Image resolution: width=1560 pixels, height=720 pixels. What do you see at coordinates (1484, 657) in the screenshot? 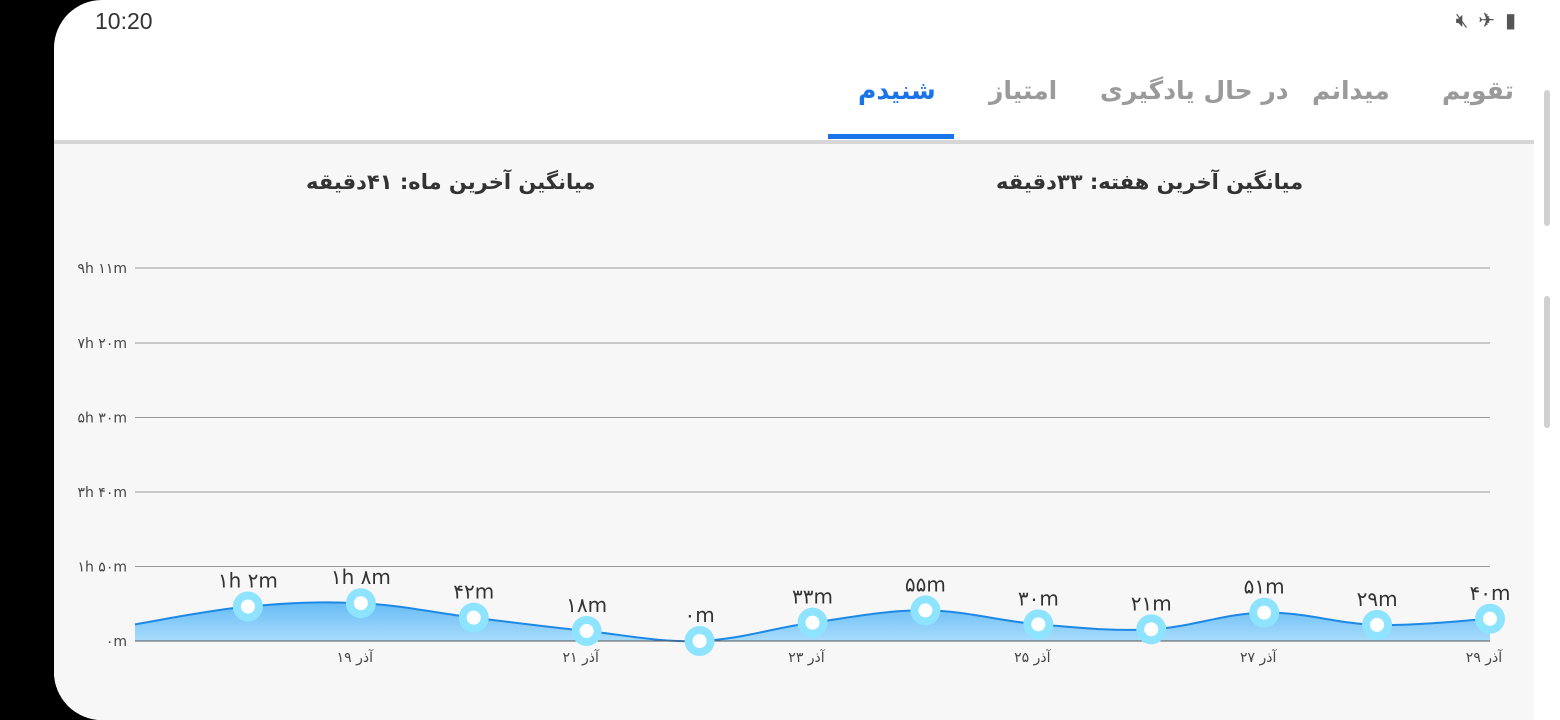
I see `x-tick-label: ۲۹ آذر` at bounding box center [1484, 657].